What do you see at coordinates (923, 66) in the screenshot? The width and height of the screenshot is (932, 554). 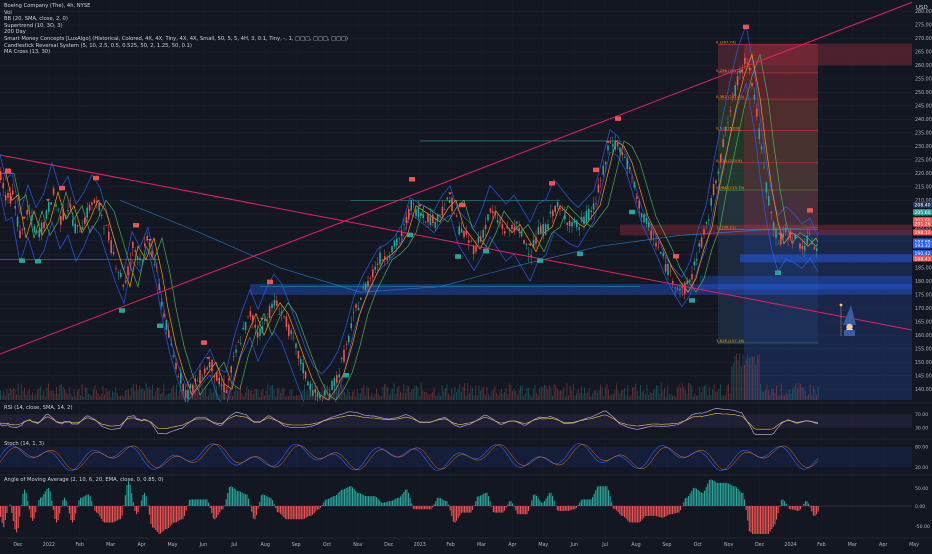 I see `price-tick-label: 260.00` at bounding box center [923, 66].